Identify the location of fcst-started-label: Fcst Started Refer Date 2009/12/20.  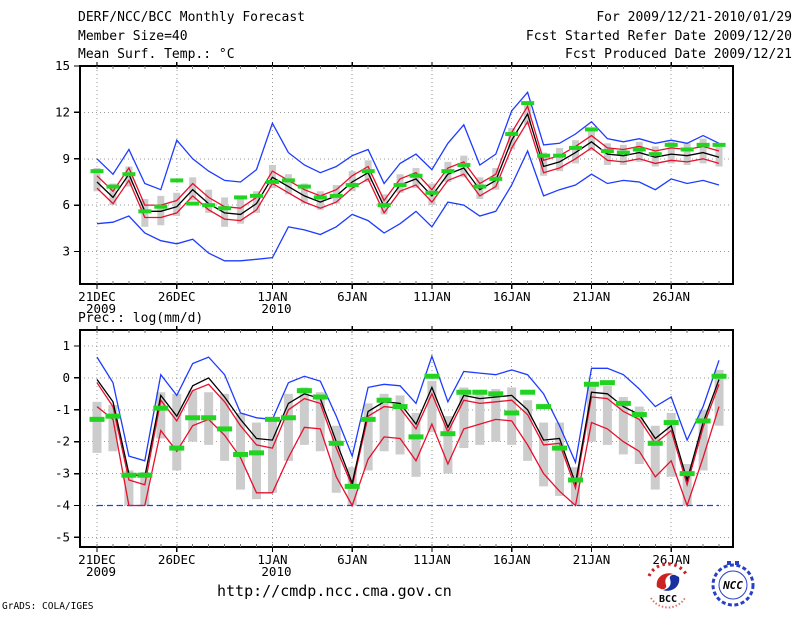
(658, 36).